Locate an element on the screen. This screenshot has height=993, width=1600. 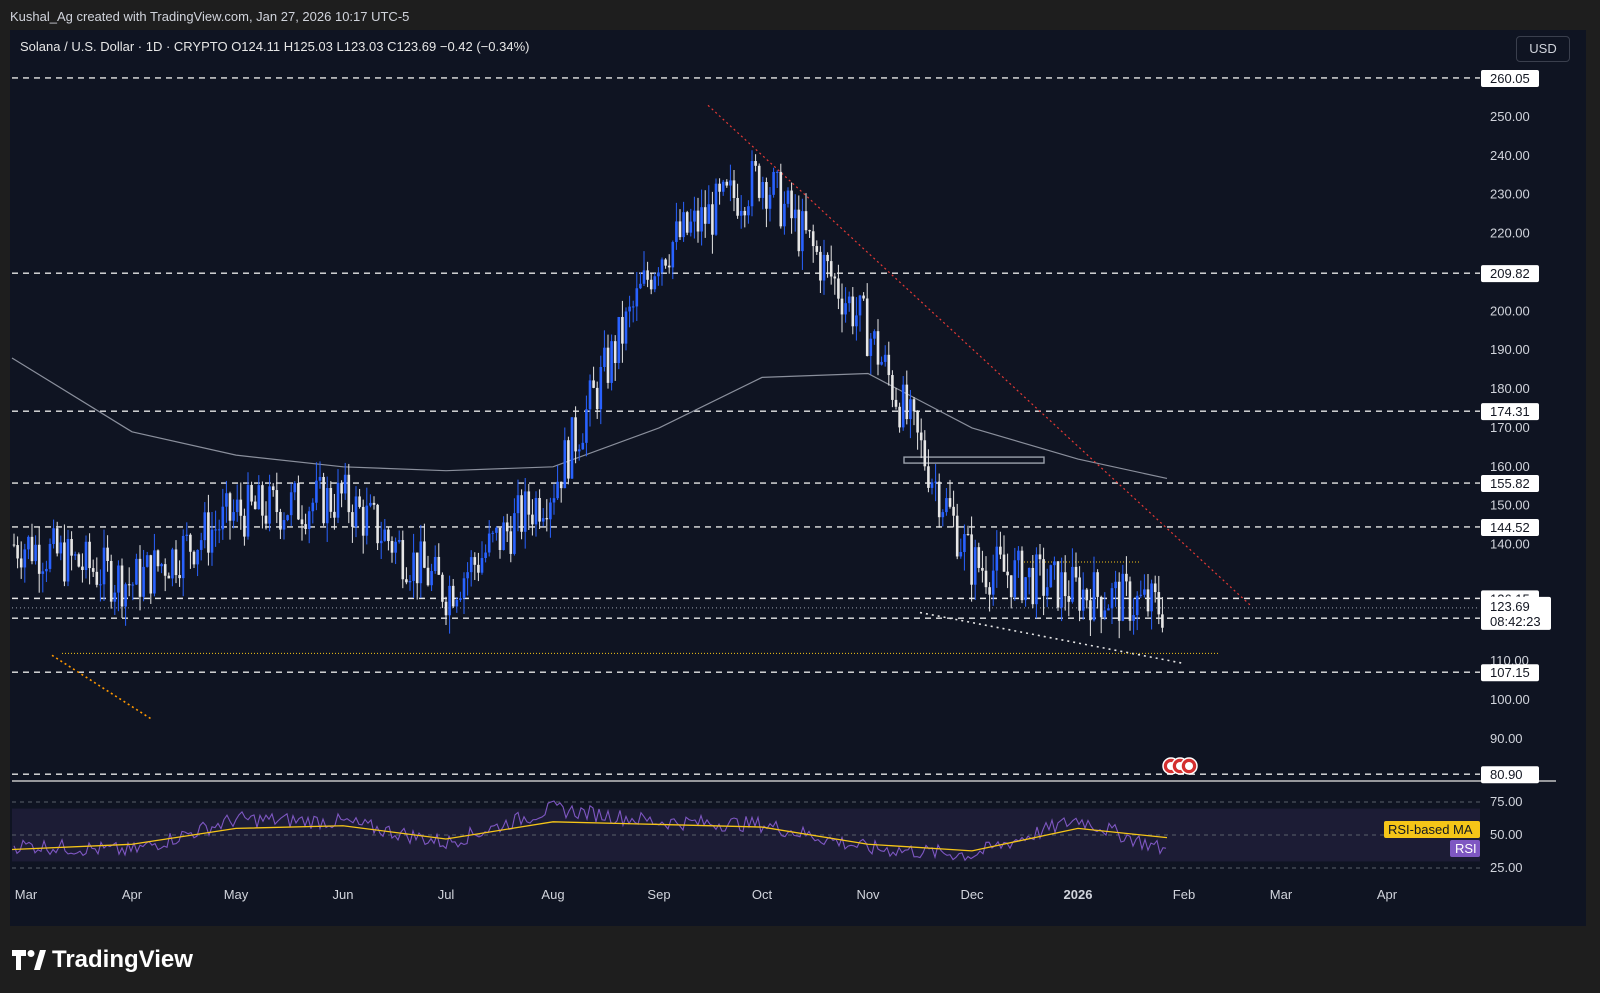
rsi-ma-line is located at coordinates (589, 836).